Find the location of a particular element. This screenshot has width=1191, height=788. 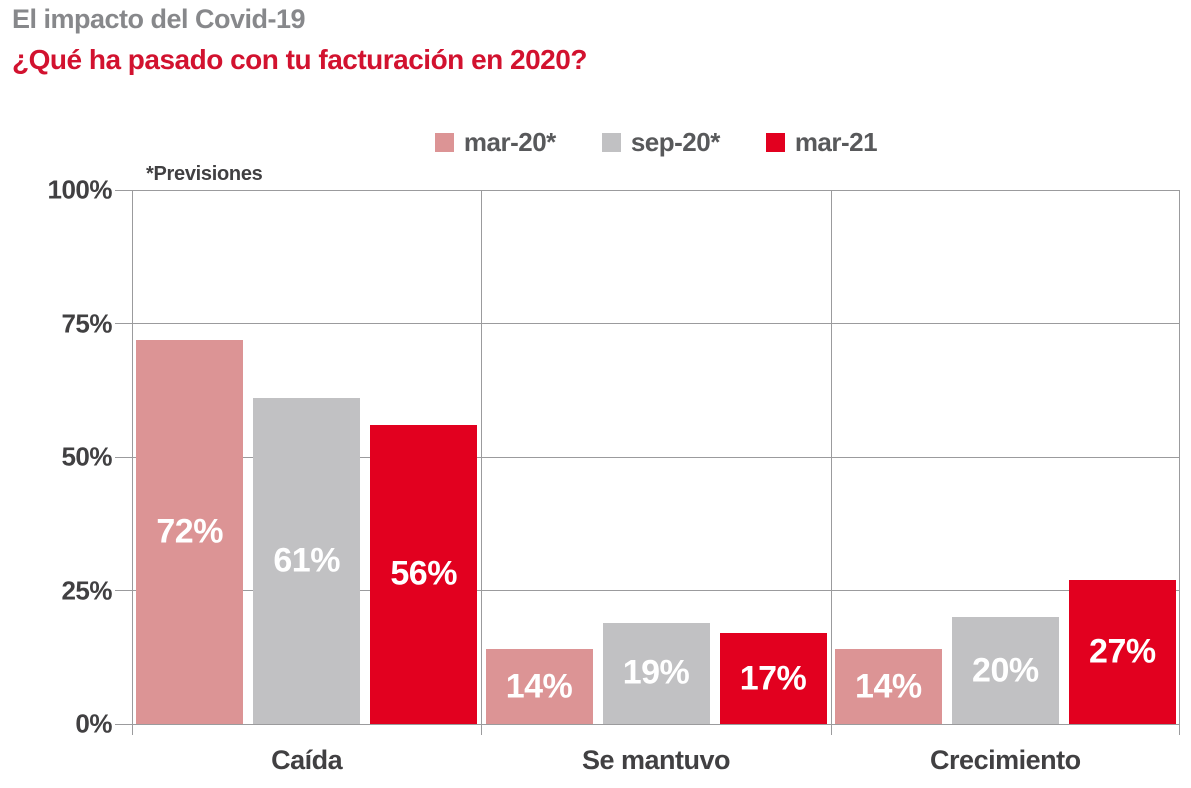

bar-value-label: 19% is located at coordinates (656, 672).